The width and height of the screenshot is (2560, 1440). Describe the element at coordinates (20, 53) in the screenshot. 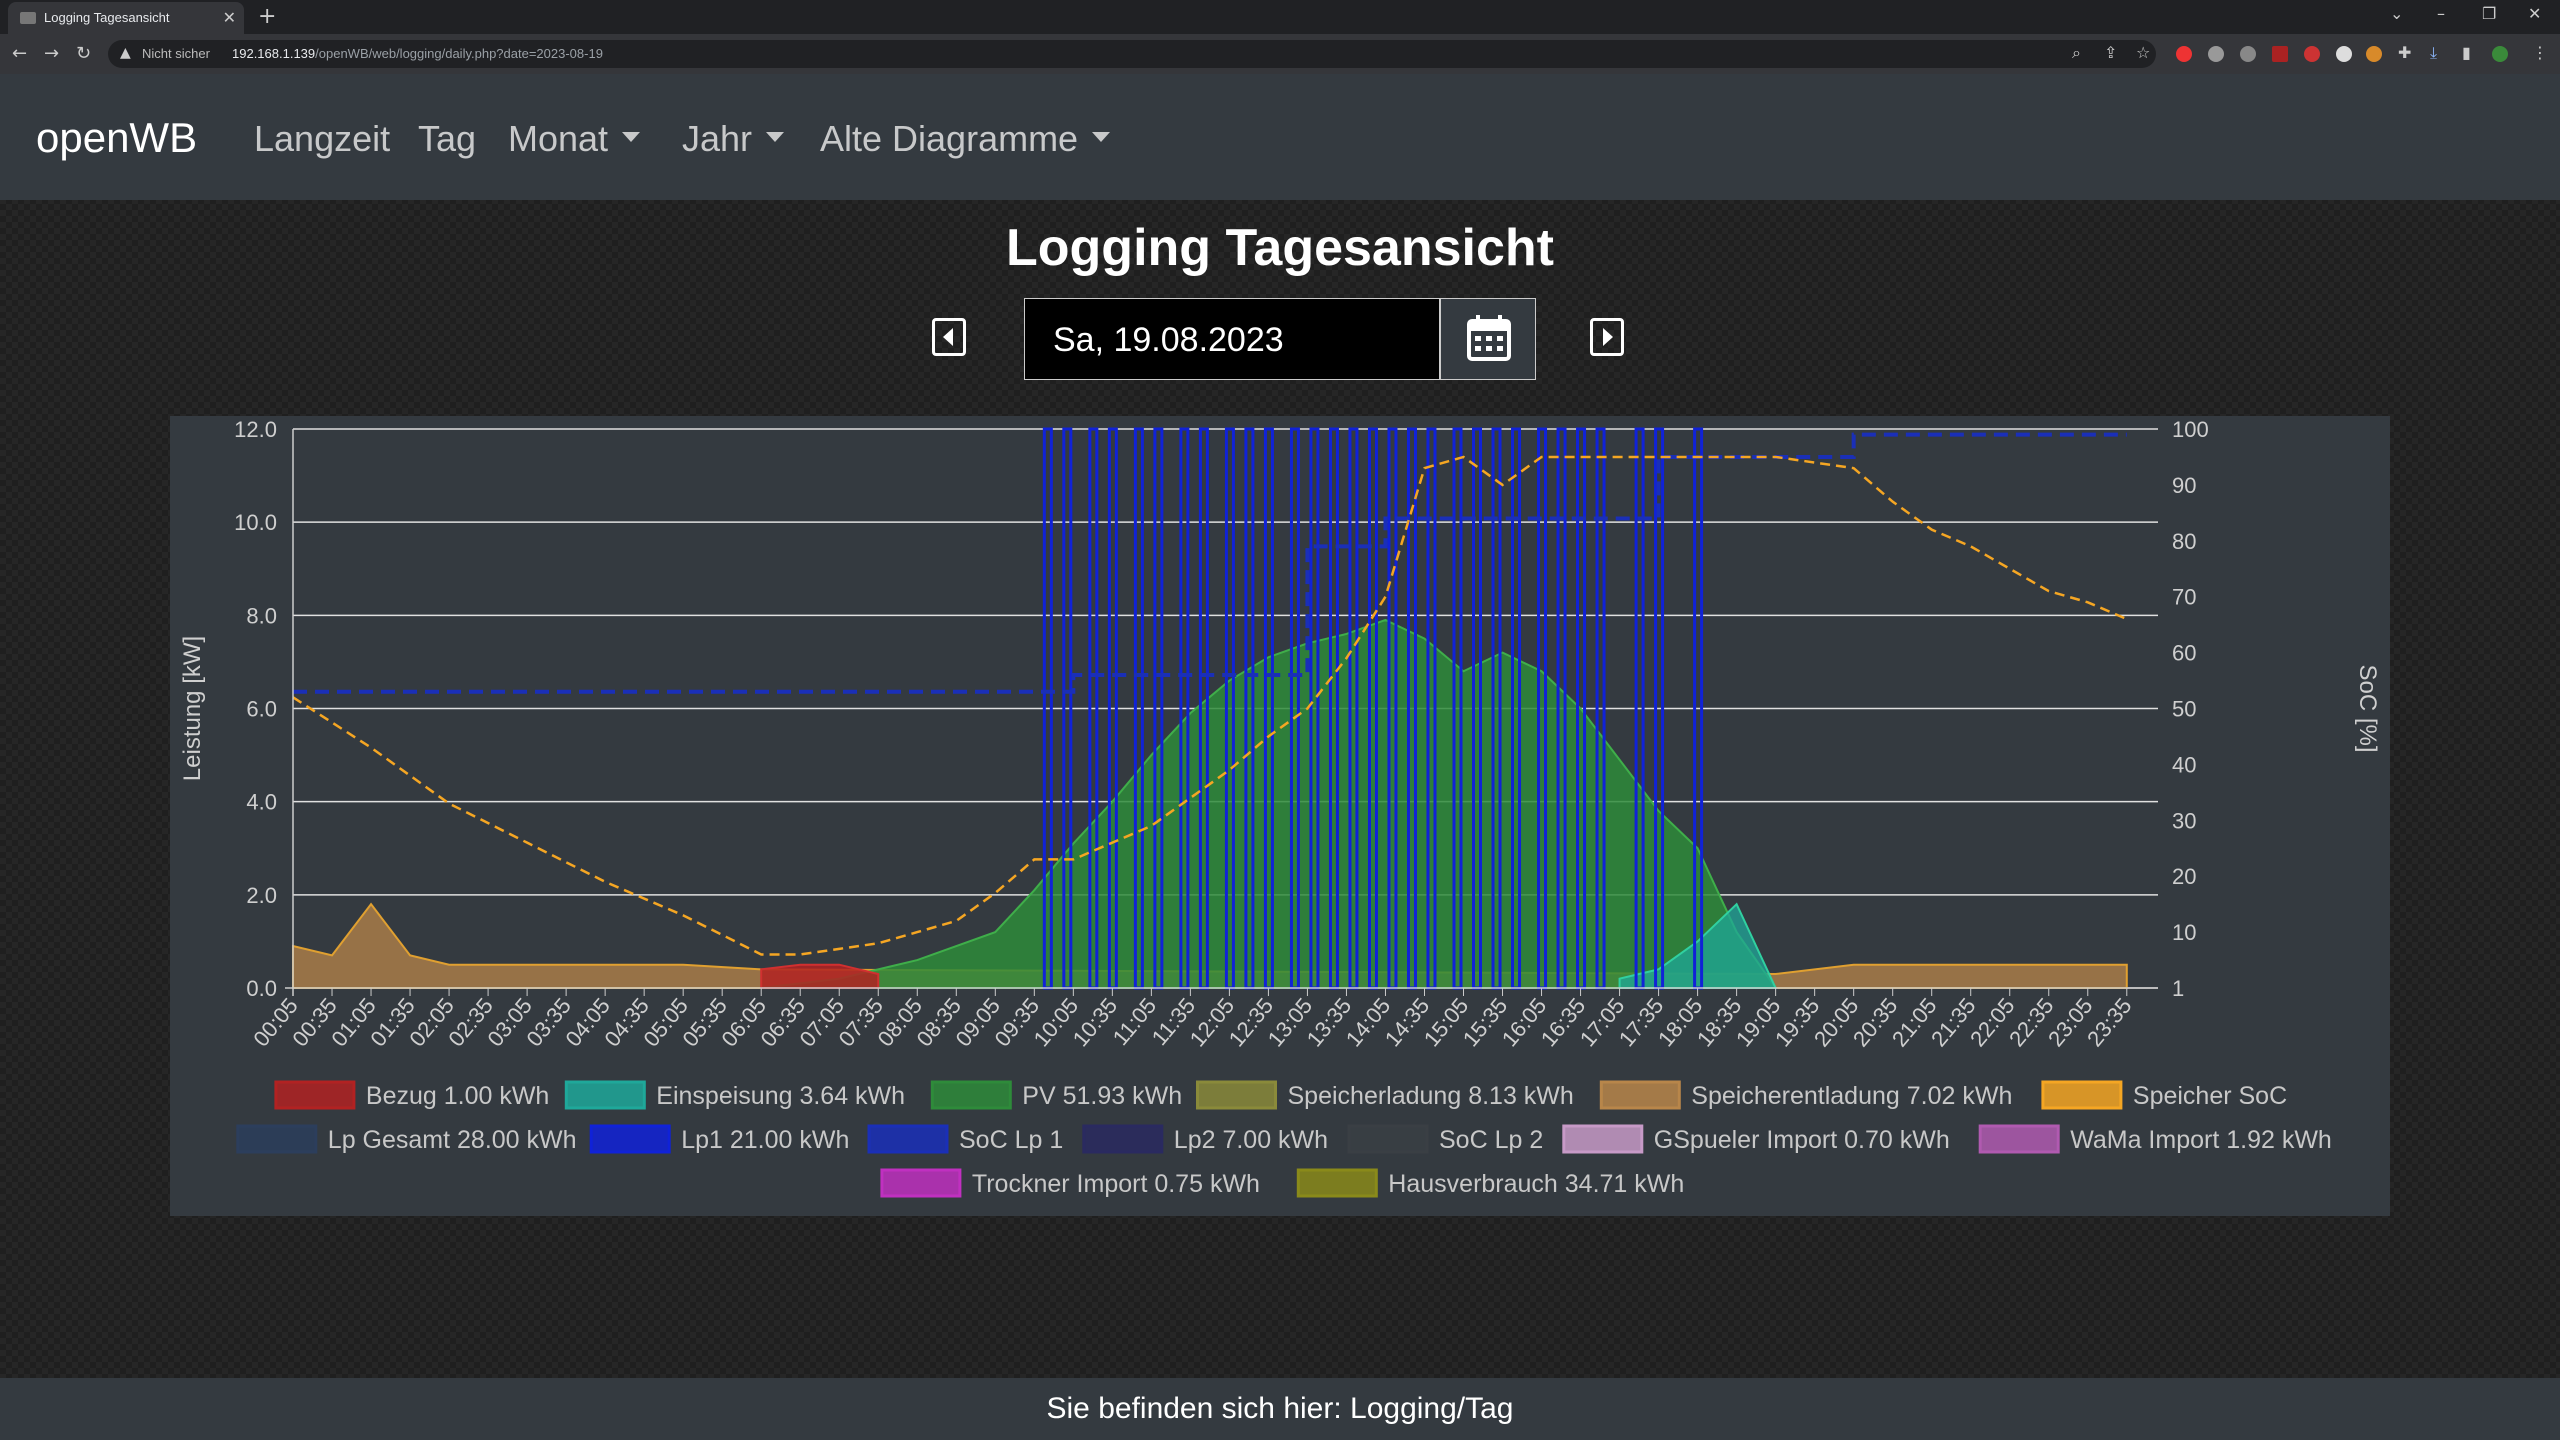

I see `back-icon: ←` at that location.